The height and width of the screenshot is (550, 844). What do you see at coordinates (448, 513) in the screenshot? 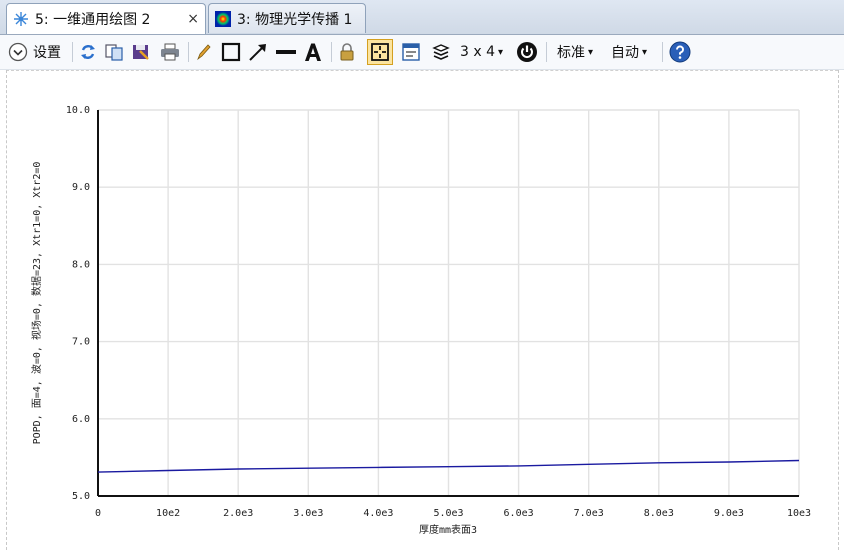
I see `x-tick-label: 5.0e3` at bounding box center [448, 513].